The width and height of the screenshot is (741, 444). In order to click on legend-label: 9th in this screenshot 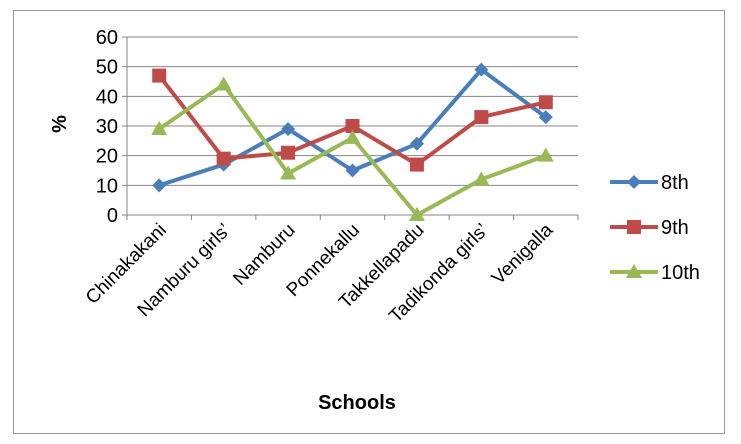, I will do `click(675, 228)`.